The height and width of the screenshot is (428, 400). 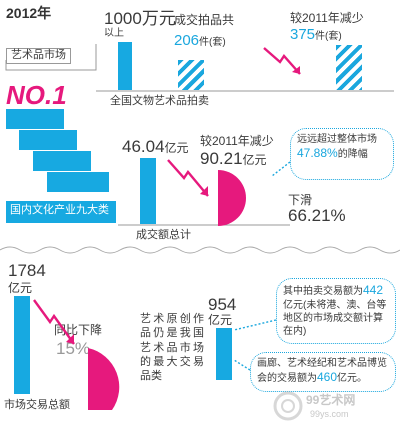 I want to click on badge-connector, so click(x=51, y=57).